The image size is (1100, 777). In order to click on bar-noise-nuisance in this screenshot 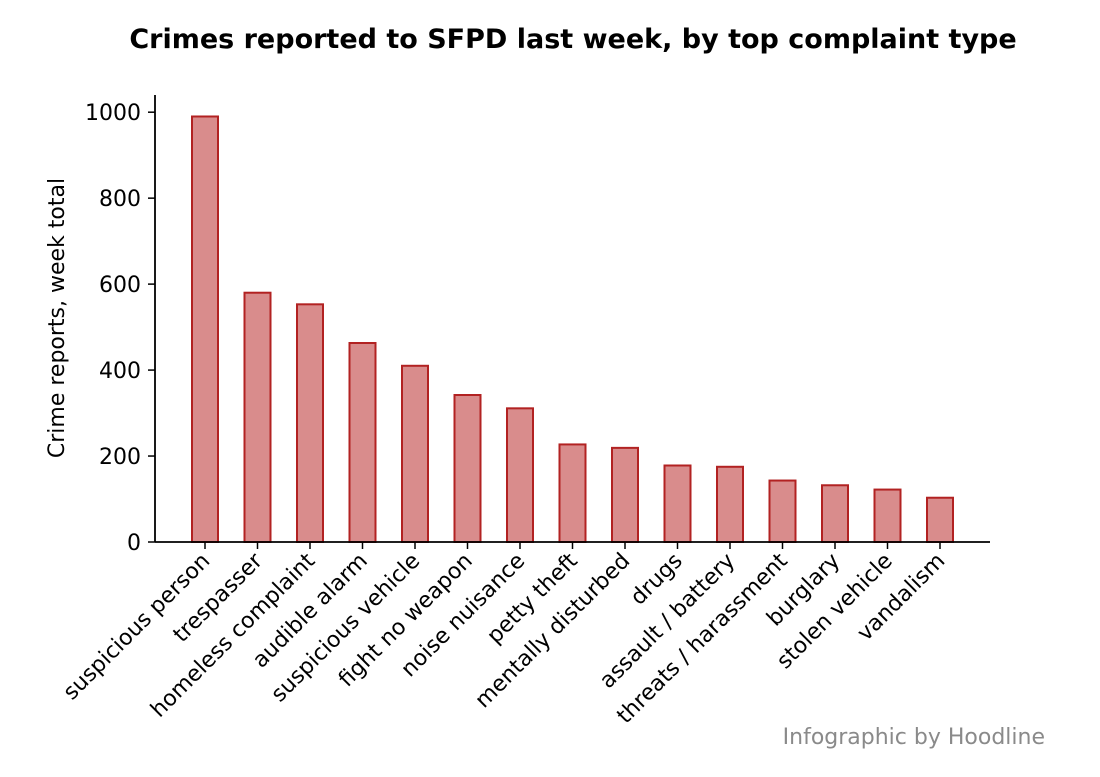, I will do `click(520, 475)`.